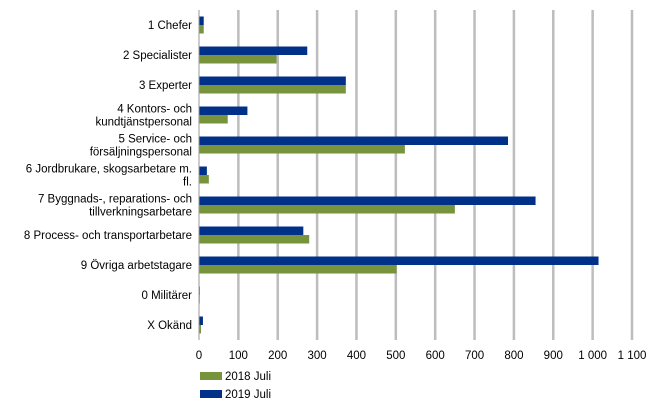  I want to click on x-tick-label: 200, so click(277, 356).